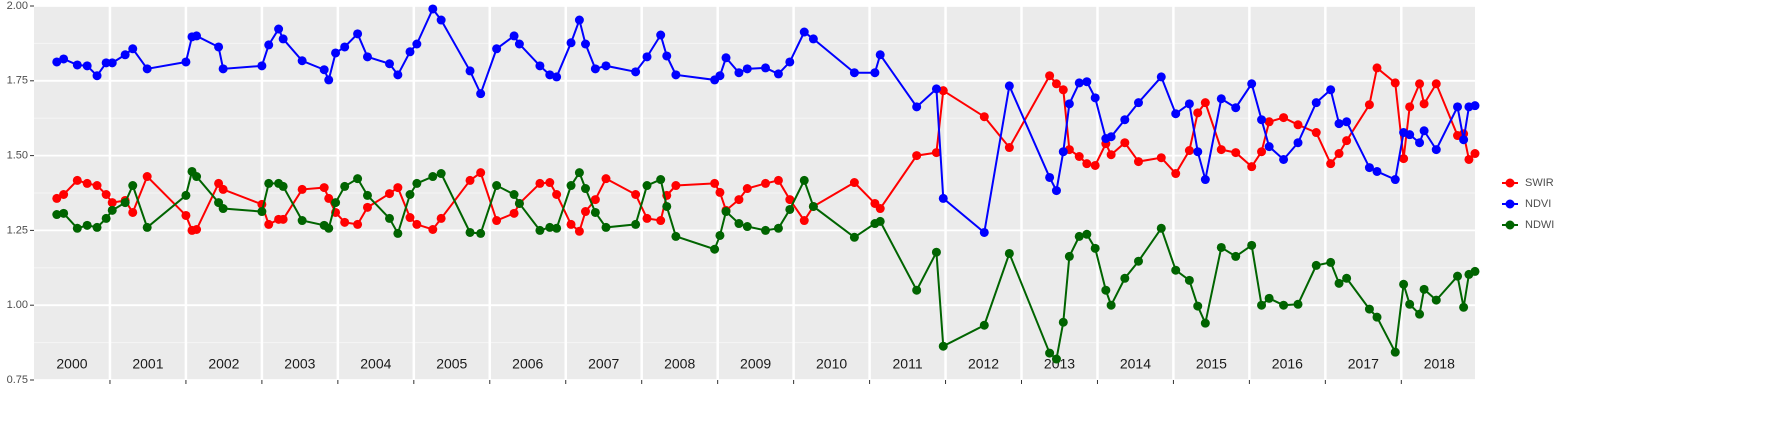 The image size is (1773, 442). Describe the element at coordinates (983, 364) in the screenshot. I see `year-label: 2012` at that location.